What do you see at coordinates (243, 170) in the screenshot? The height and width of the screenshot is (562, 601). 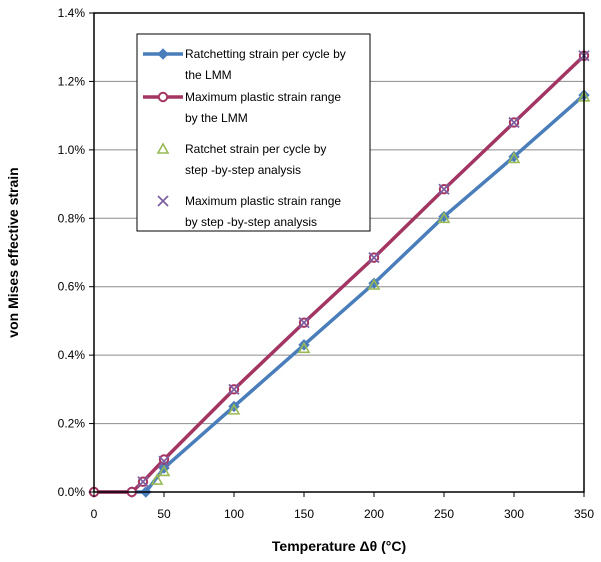 I see `legend-label: step -by-step analysis` at bounding box center [243, 170].